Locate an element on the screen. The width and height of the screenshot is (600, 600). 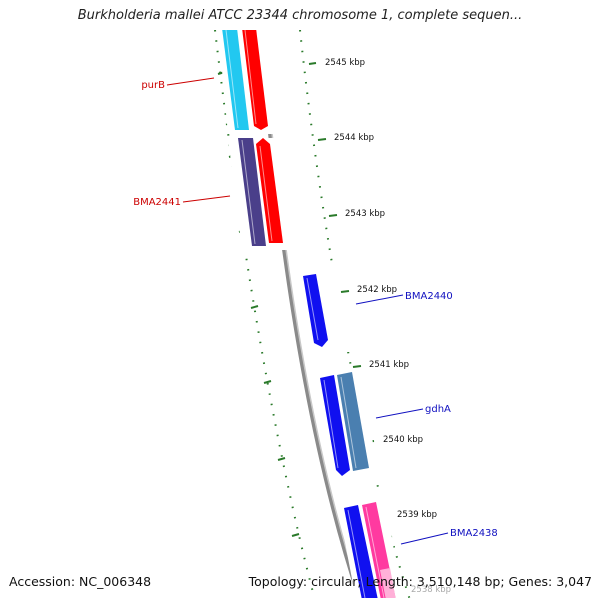
leader-bma2441 is located at coordinates (206, 199).